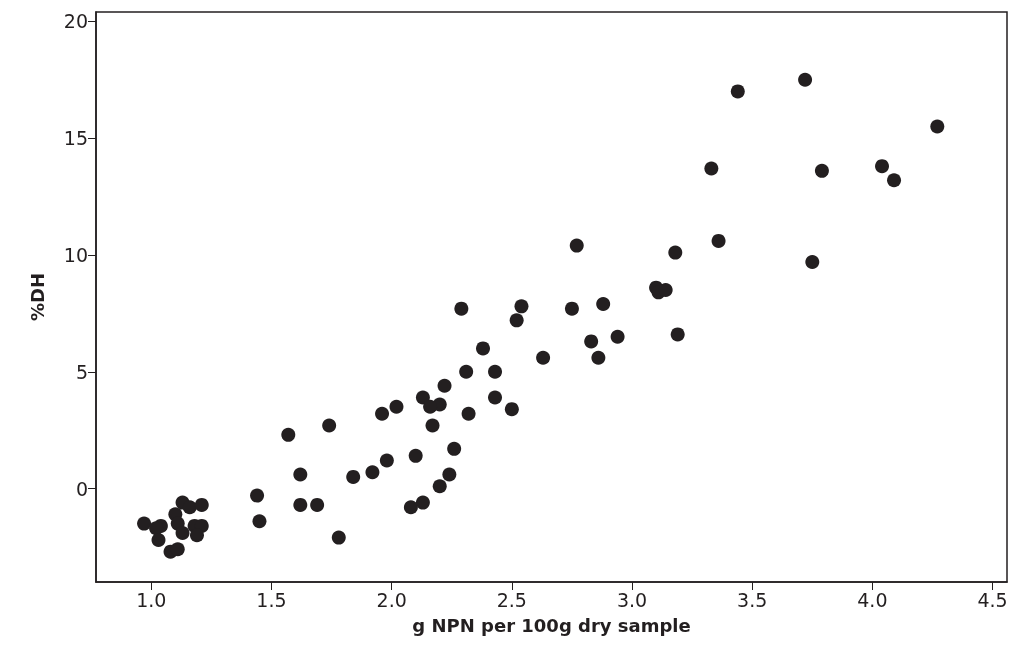 This screenshot has height=654, width=1013. Describe the element at coordinates (75, 254) in the screenshot. I see `y-tick-label: 10` at that location.